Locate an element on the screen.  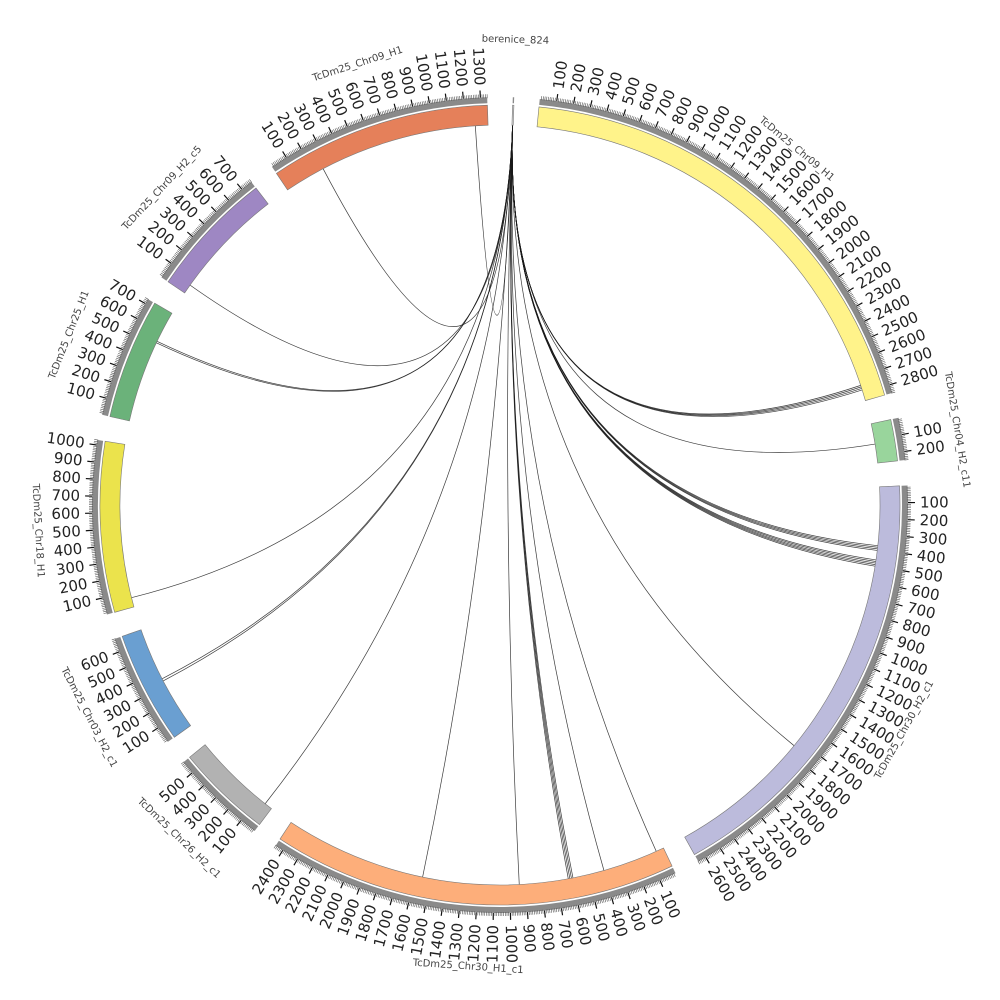
tick-label: 1200 is located at coordinates (474, 943).